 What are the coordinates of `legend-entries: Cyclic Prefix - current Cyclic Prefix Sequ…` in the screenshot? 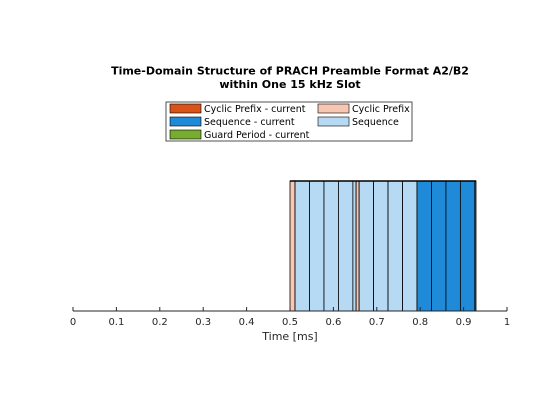 It's located at (289, 122).